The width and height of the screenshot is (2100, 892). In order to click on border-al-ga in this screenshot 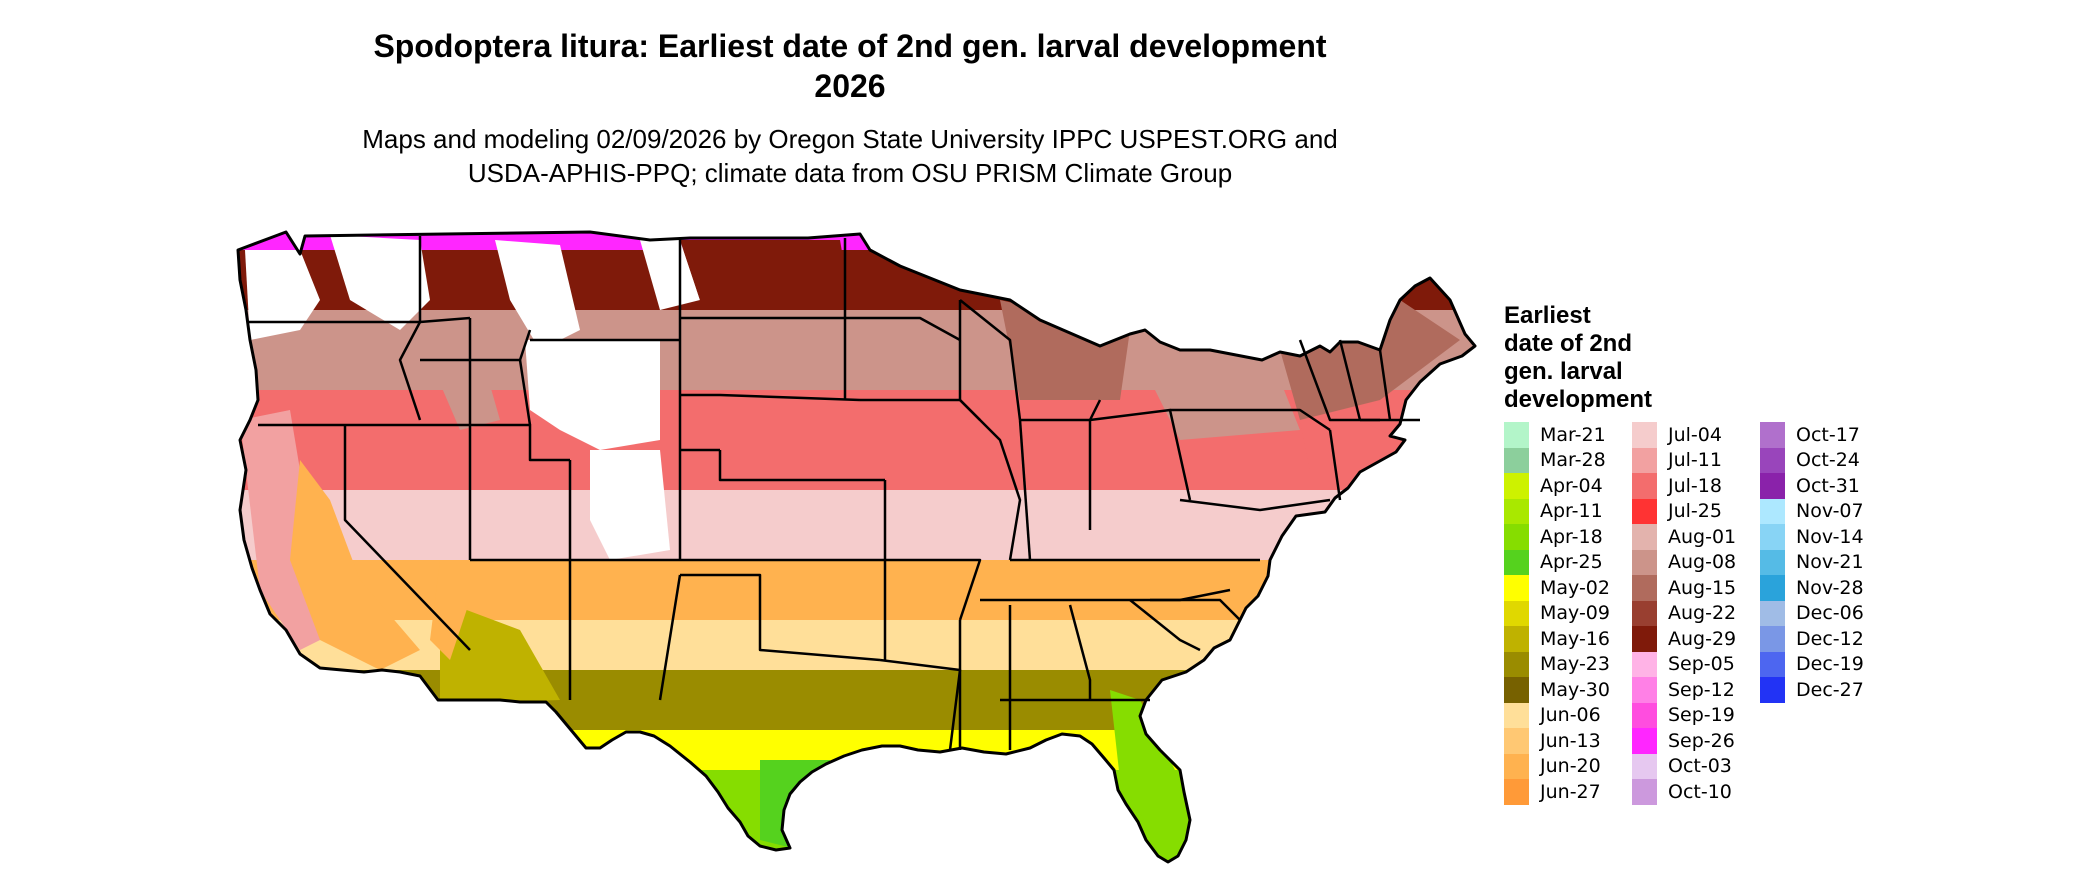, I will do `click(1080, 652)`.